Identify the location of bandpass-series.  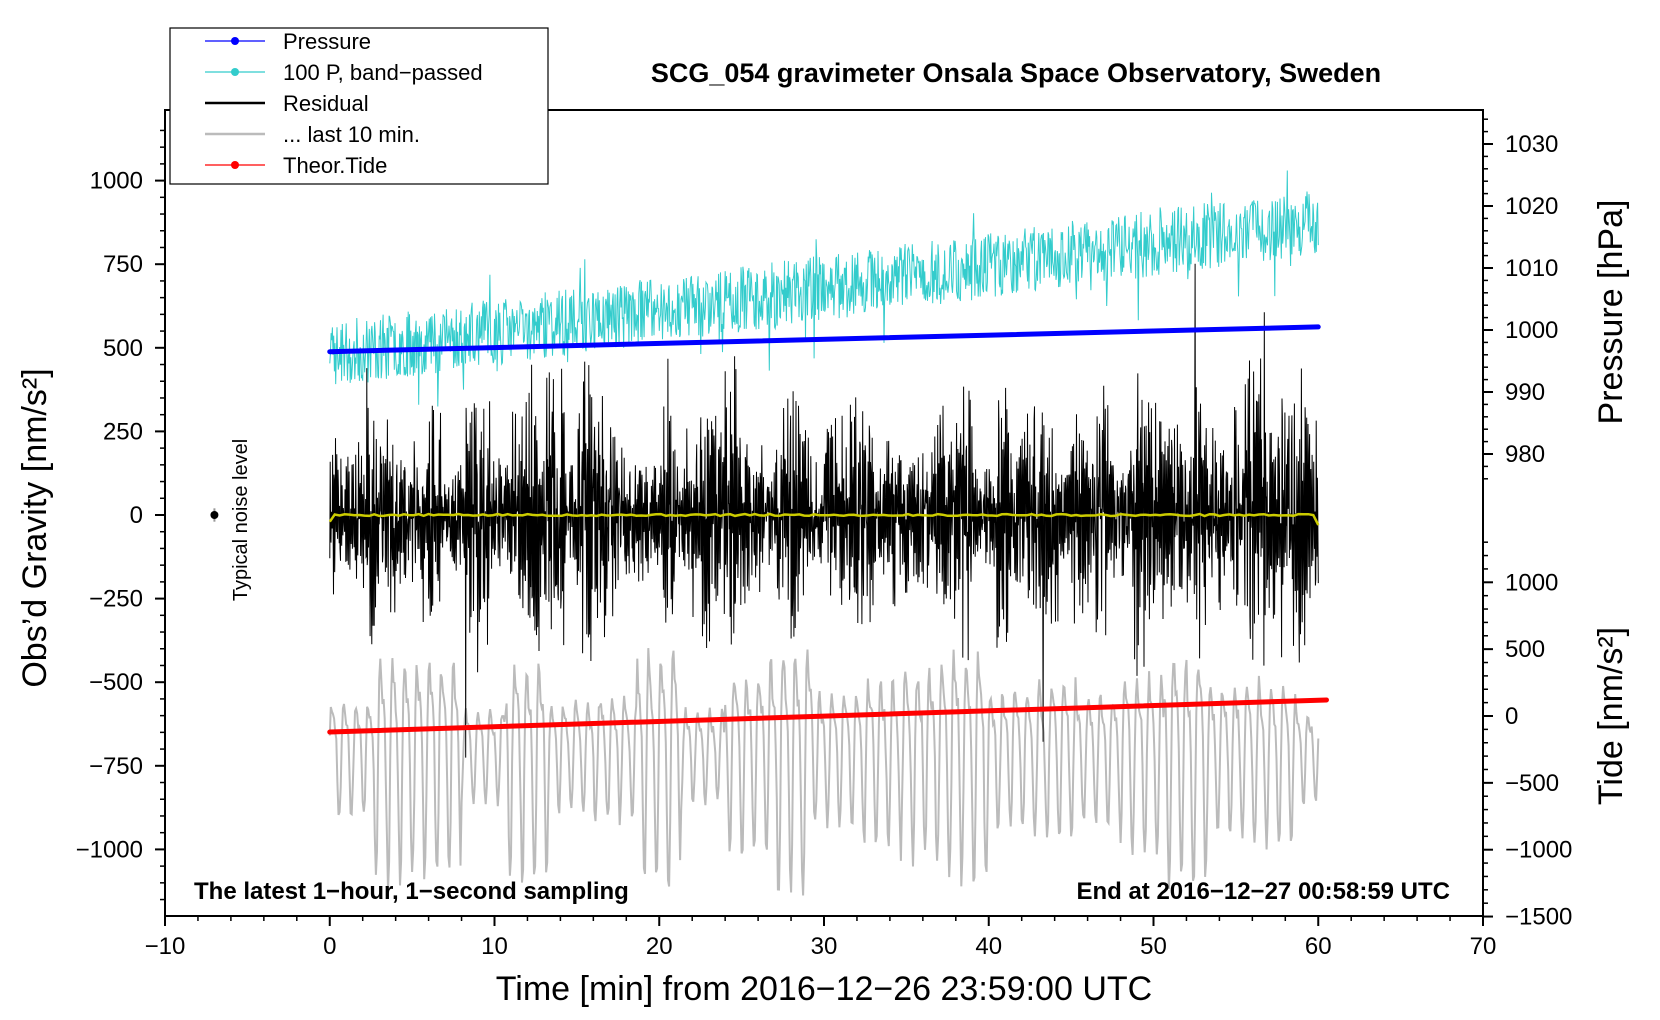
(824, 288).